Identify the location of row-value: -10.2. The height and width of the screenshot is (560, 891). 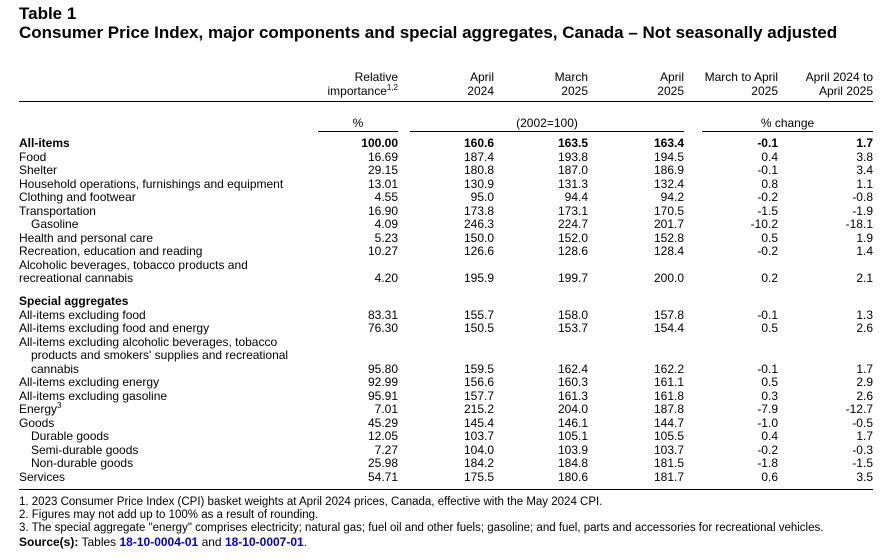
(764, 224).